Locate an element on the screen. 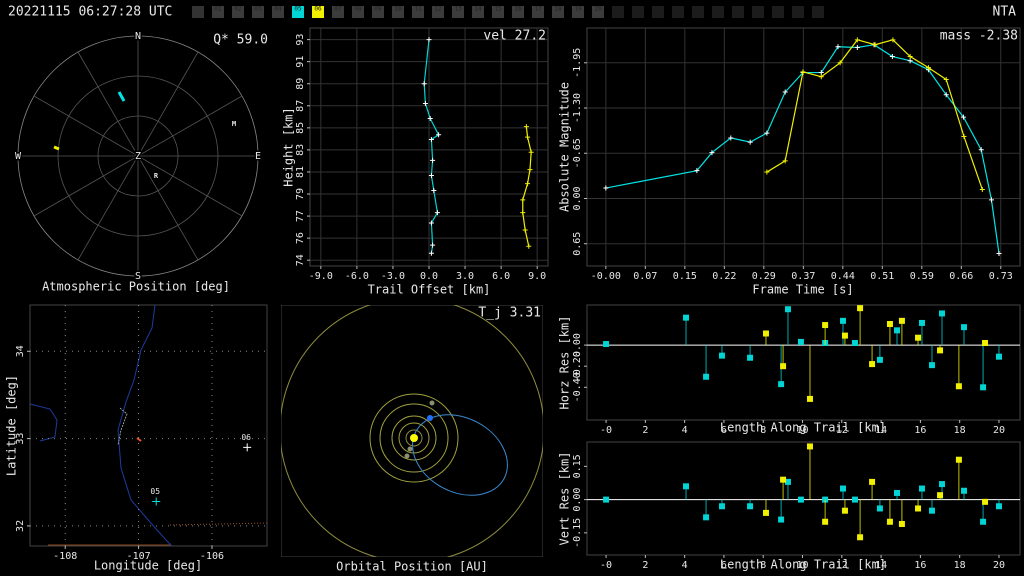  x-tick-label: -3.0 is located at coordinates (393, 276).